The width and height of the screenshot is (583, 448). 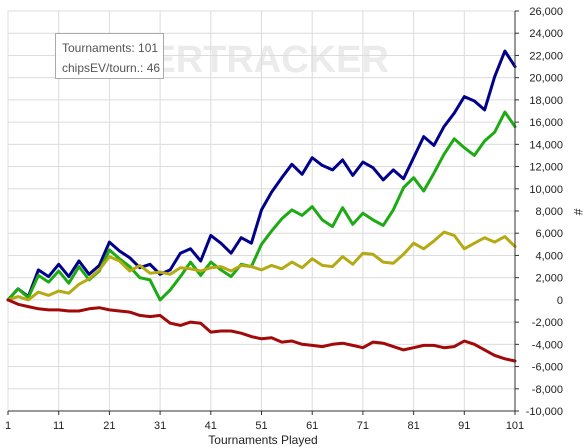 What do you see at coordinates (110, 48) in the screenshot?
I see `tournaments-count-text: Tournaments: 101` at bounding box center [110, 48].